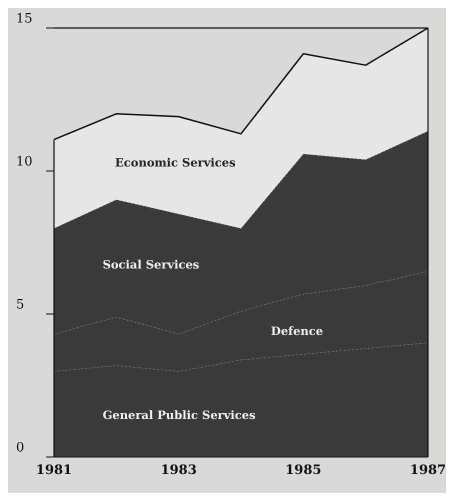 This screenshot has width=454, height=501. What do you see at coordinates (151, 265) in the screenshot?
I see `series-label: Social Services` at bounding box center [151, 265].